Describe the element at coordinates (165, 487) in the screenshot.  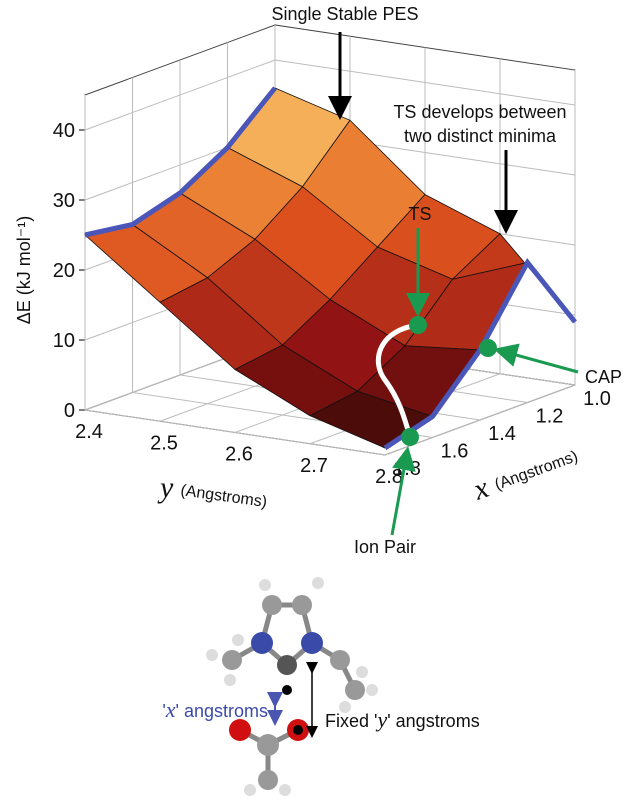
I see `y-axis-symbol: y` at that location.